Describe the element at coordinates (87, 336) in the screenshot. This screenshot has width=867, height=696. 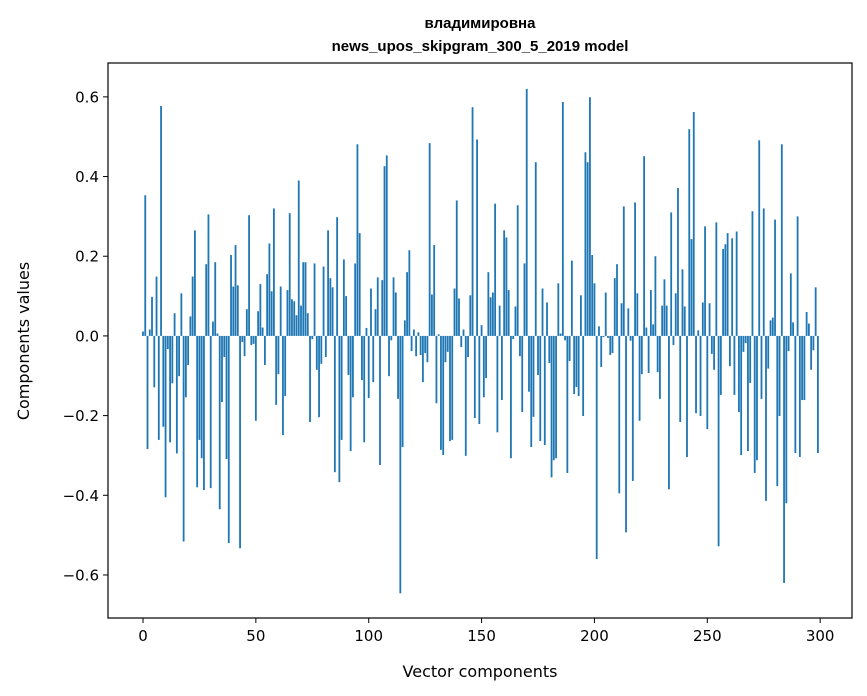
I see `y-tick-label: 0.0` at that location.